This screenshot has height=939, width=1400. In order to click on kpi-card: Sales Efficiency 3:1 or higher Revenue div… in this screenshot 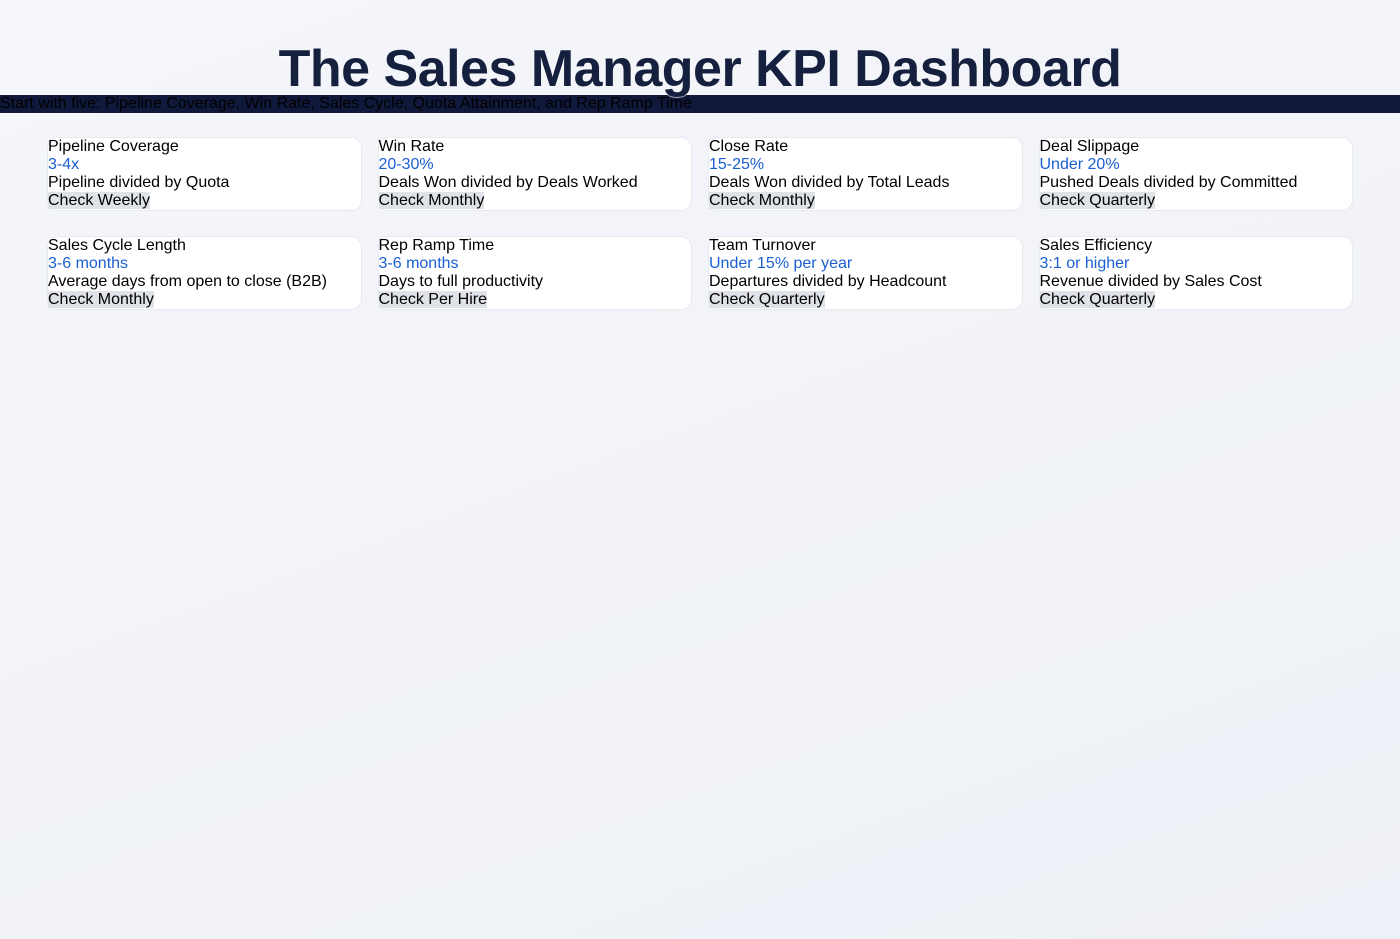, I will do `click(1195, 273)`.